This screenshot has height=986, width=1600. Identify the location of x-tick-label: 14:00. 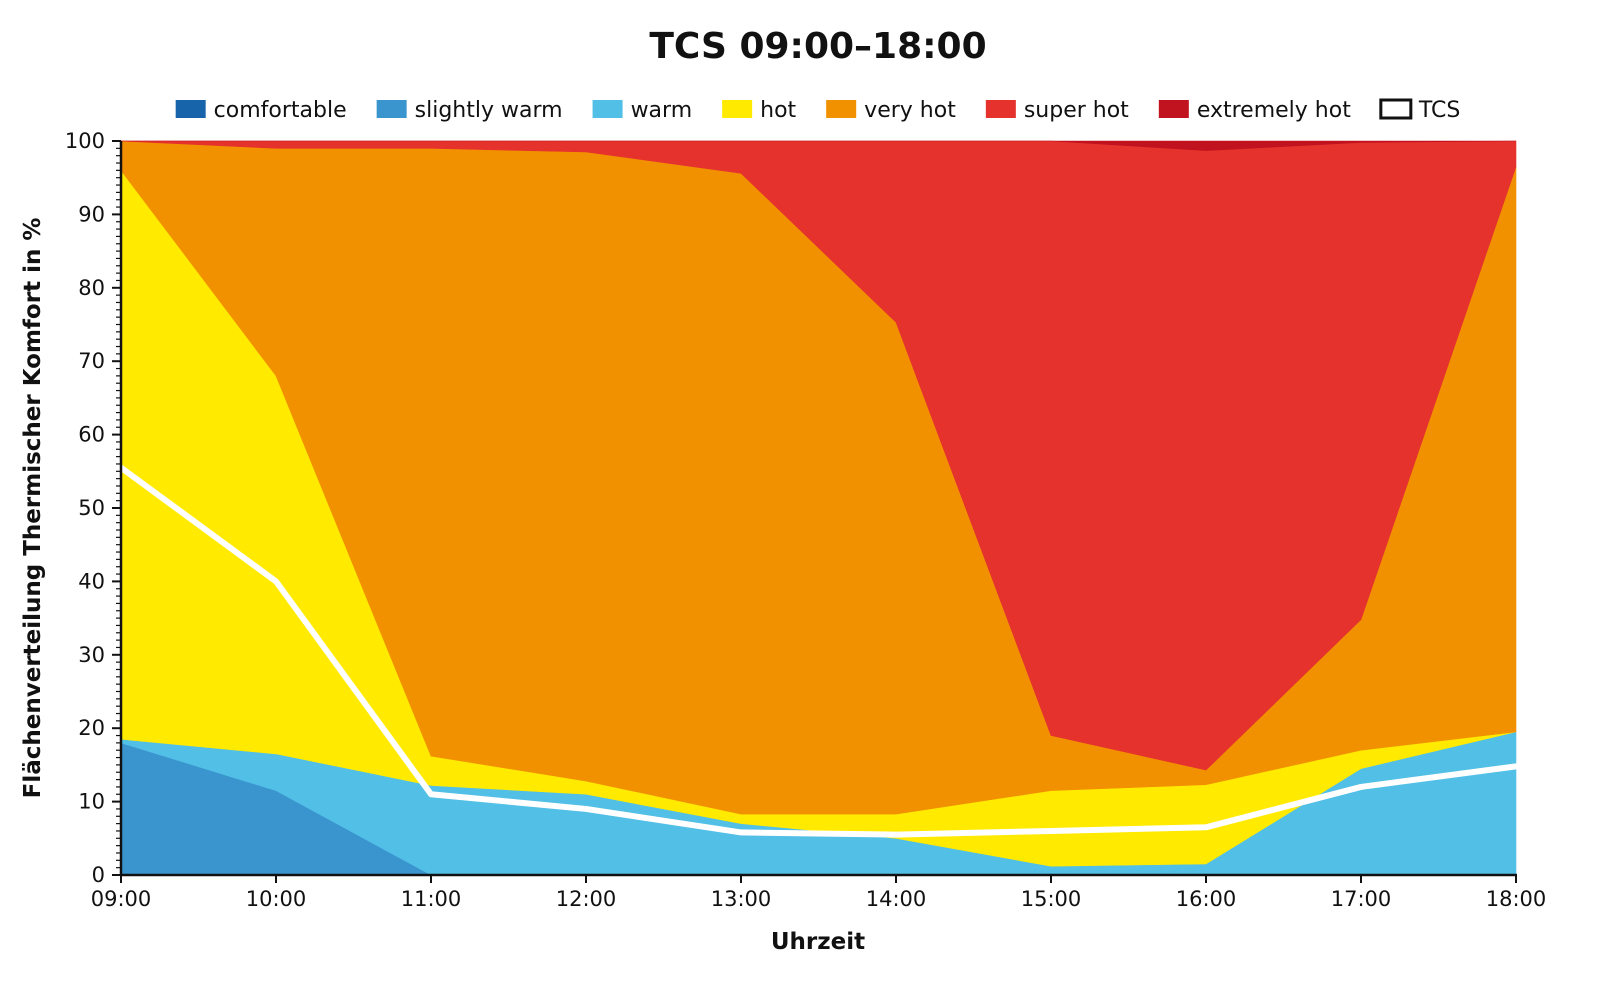
(896, 899).